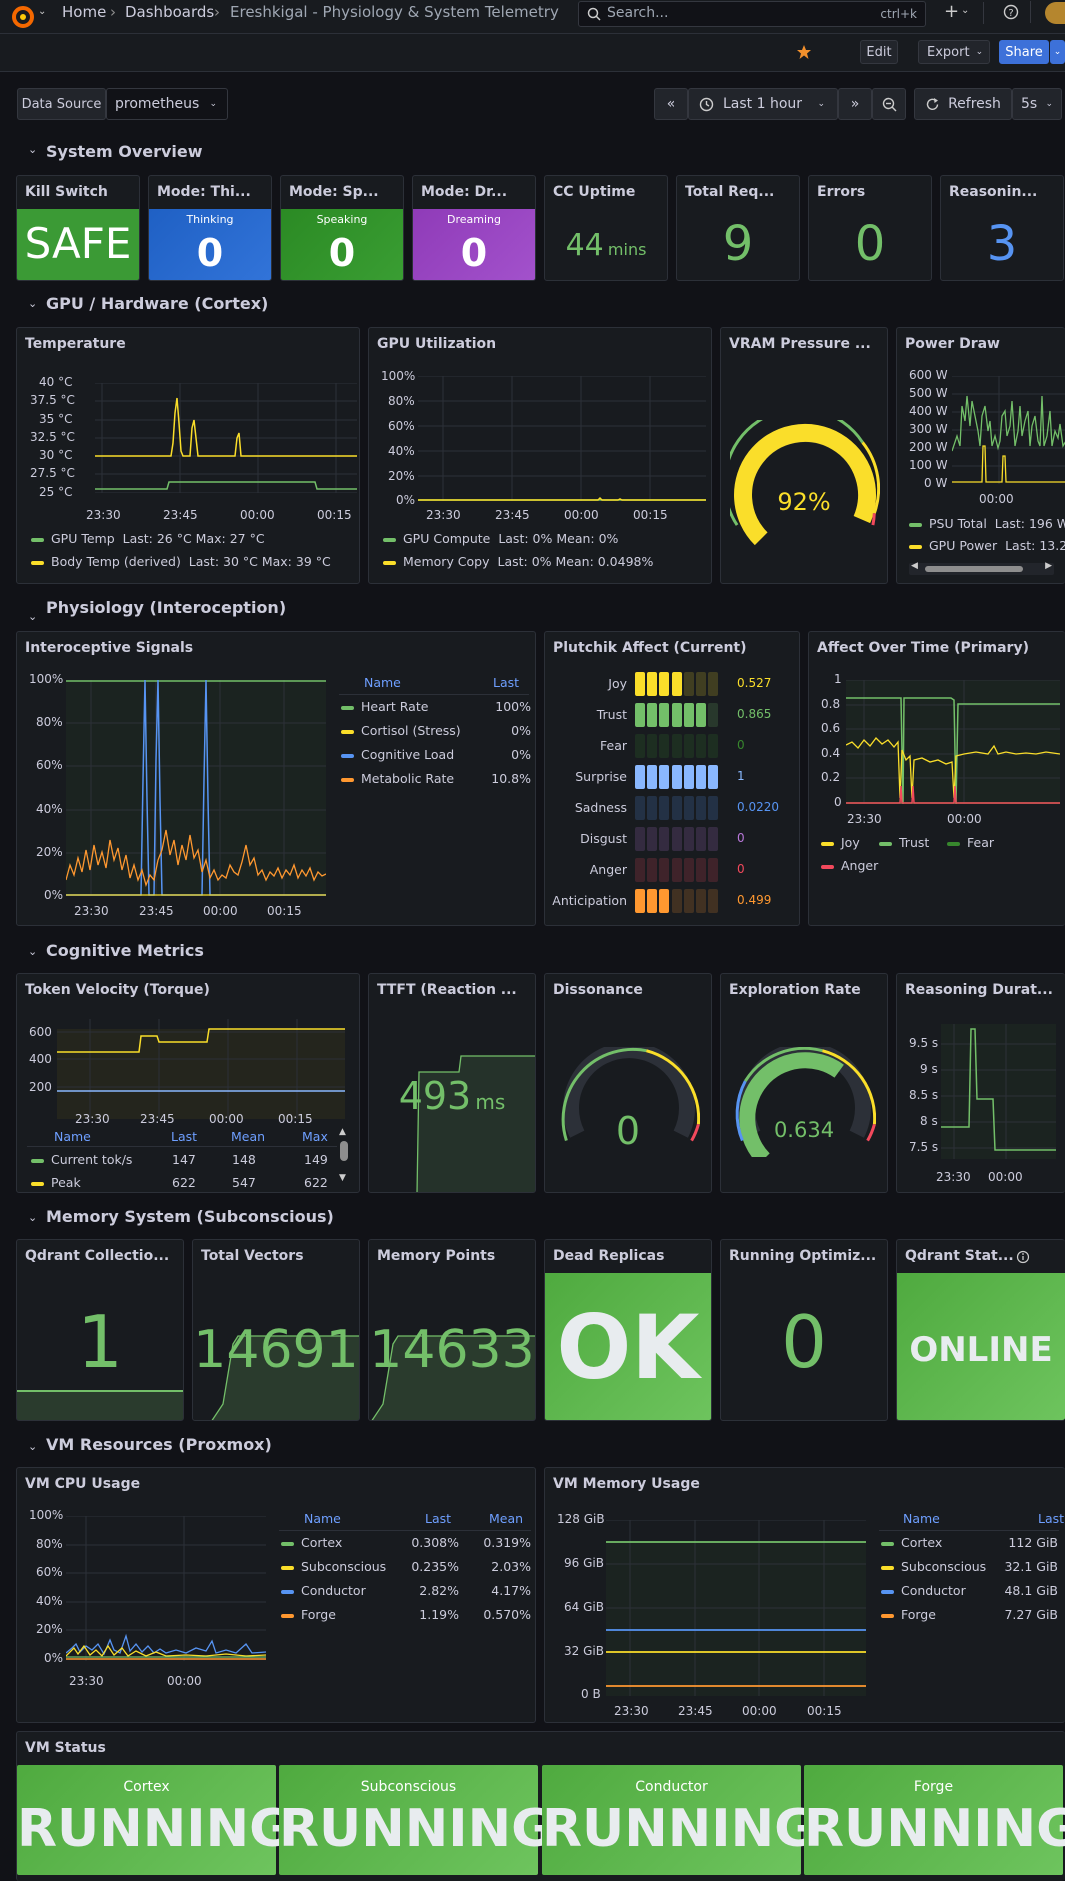  I want to click on table-row: Forge 1.19% 0.570%, so click(406, 1614).